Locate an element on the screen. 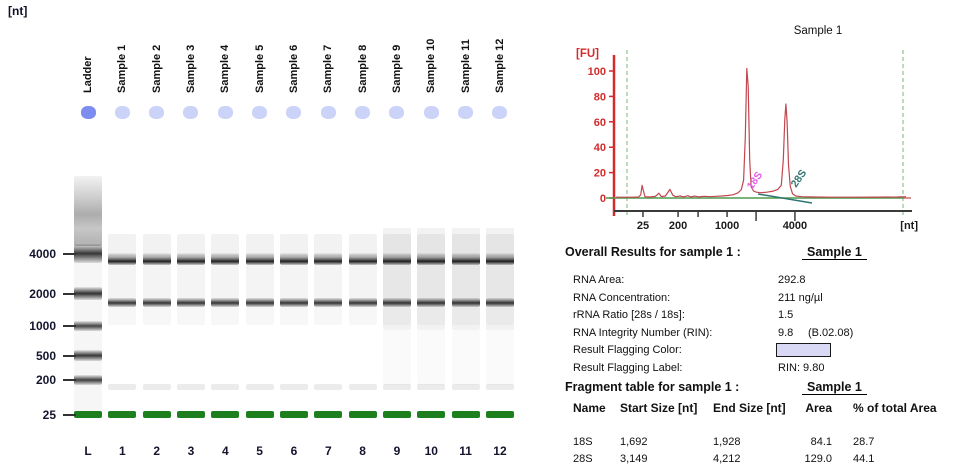 The image size is (960, 475). ladder-size-label: 4000 is located at coordinates (42, 254).